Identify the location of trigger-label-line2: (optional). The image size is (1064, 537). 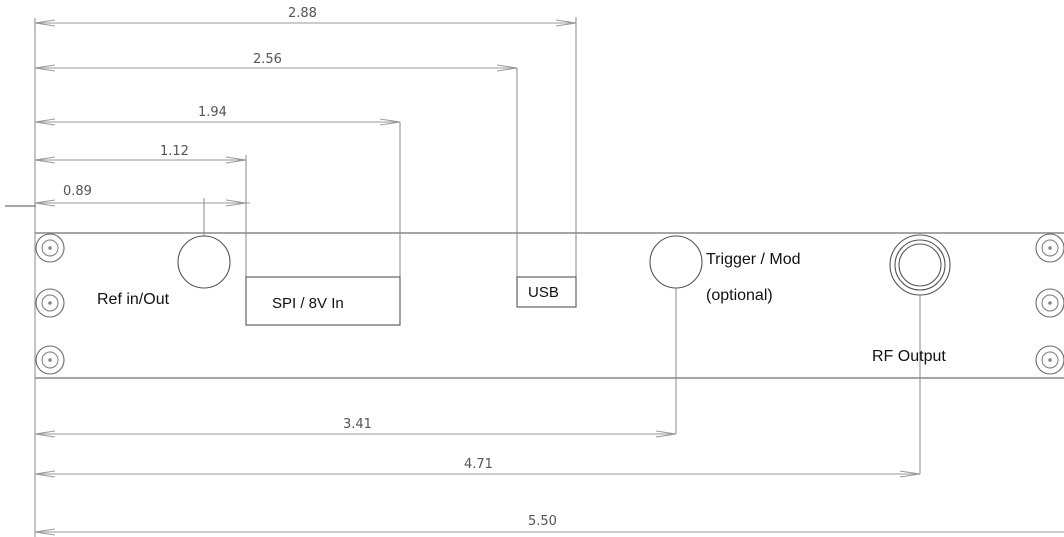
(739, 295).